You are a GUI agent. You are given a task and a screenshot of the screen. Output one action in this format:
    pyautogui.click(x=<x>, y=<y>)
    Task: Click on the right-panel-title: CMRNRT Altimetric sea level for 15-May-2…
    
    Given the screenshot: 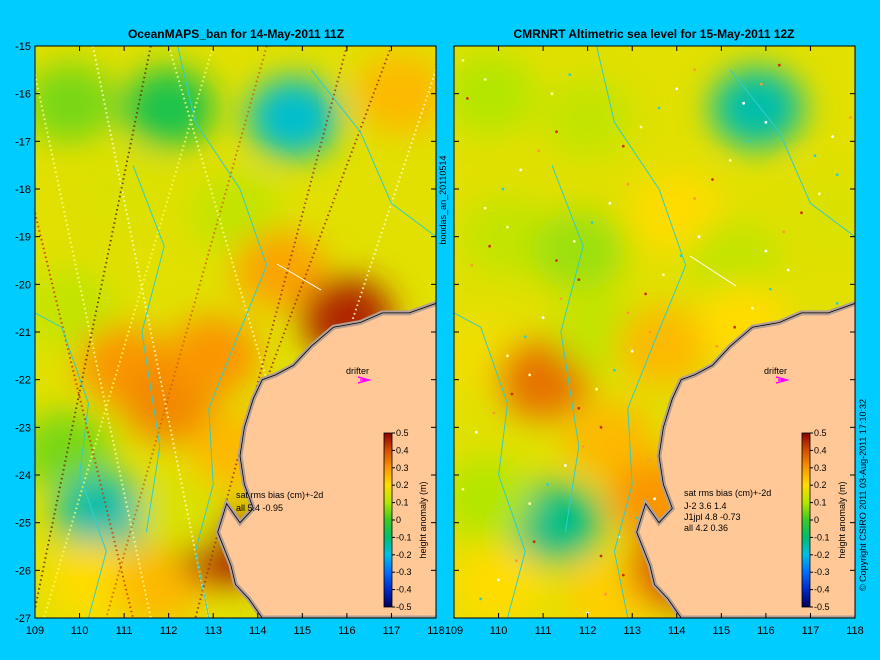 What is the action you would take?
    pyautogui.click(x=654, y=34)
    